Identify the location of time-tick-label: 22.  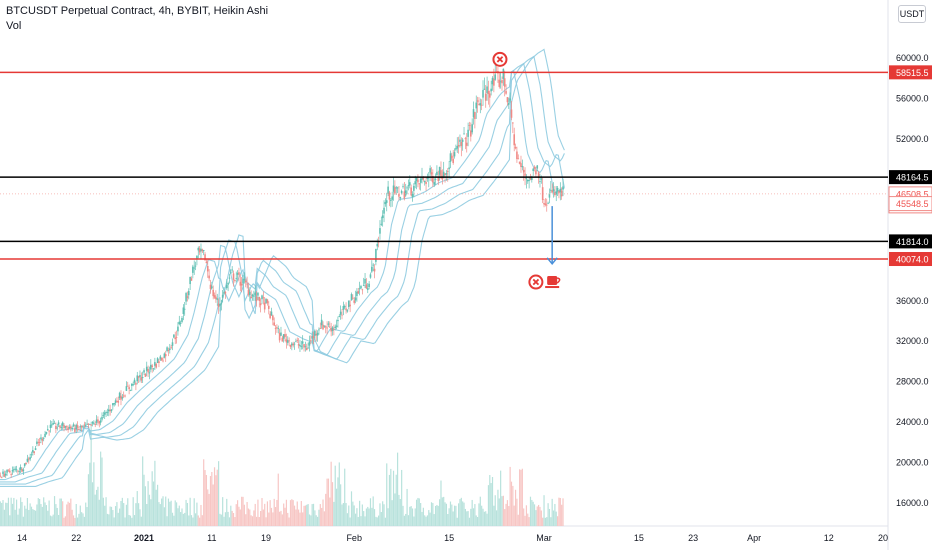
(76, 538).